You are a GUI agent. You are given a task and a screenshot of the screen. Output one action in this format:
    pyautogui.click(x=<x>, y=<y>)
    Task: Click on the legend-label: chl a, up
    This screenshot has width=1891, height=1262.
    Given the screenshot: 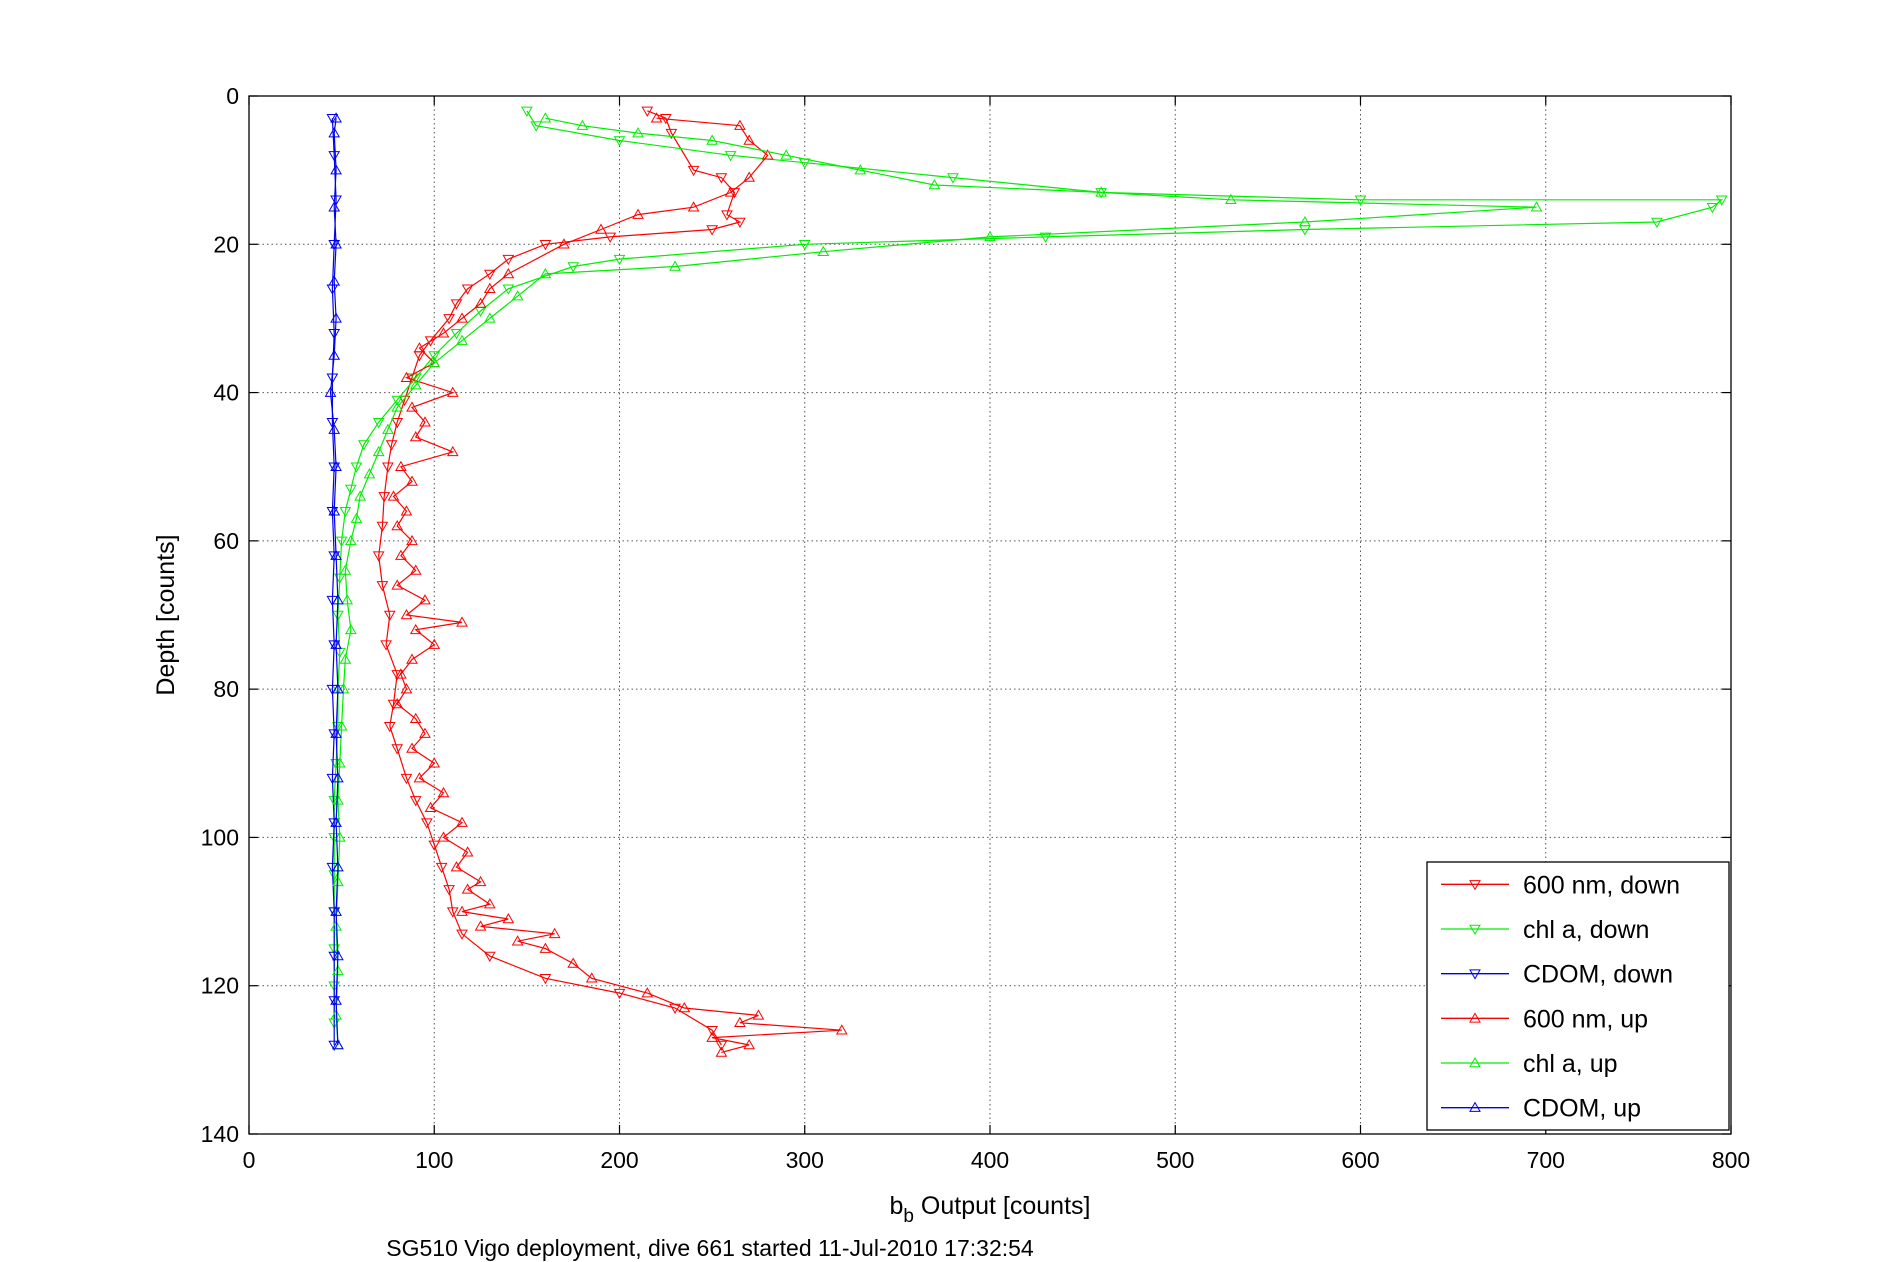 What is the action you would take?
    pyautogui.click(x=1570, y=1064)
    